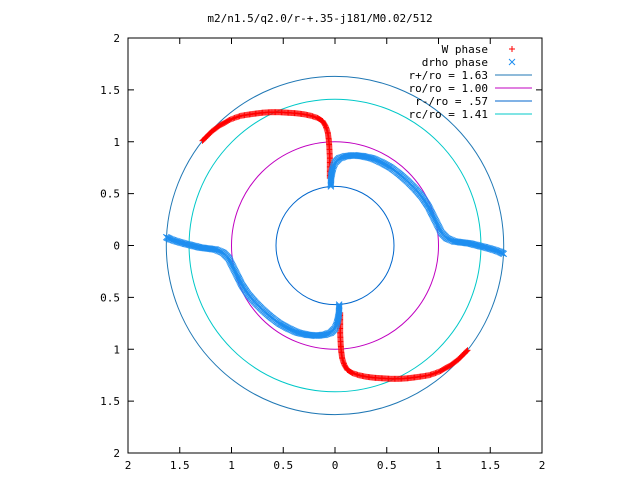  Describe the element at coordinates (116, 246) in the screenshot. I see `y-tick-label: 0` at that location.